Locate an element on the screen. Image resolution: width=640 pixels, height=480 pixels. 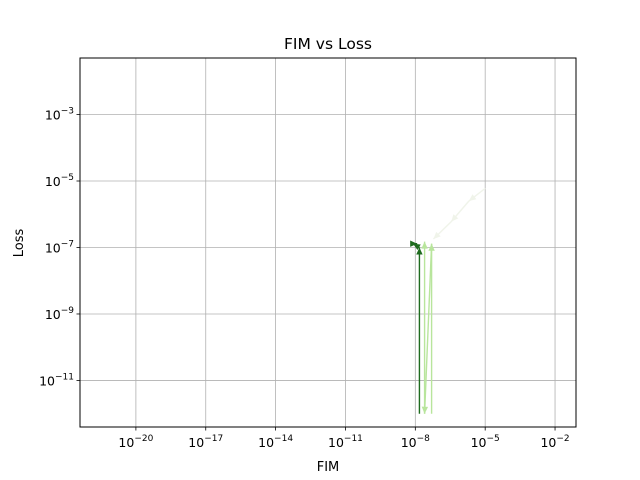
plot-area is located at coordinates (448, 300).